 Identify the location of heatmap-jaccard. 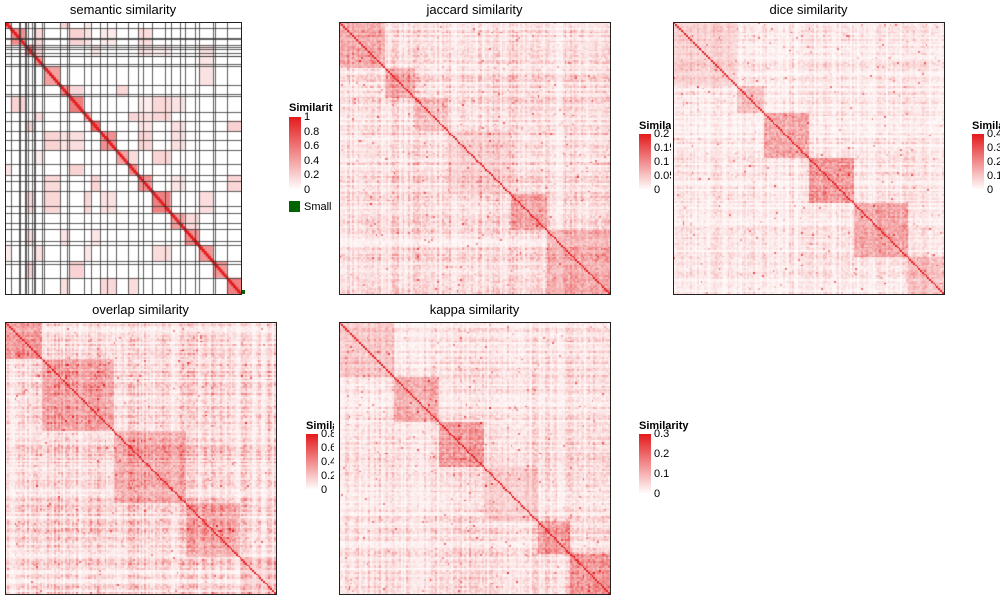
(475, 158).